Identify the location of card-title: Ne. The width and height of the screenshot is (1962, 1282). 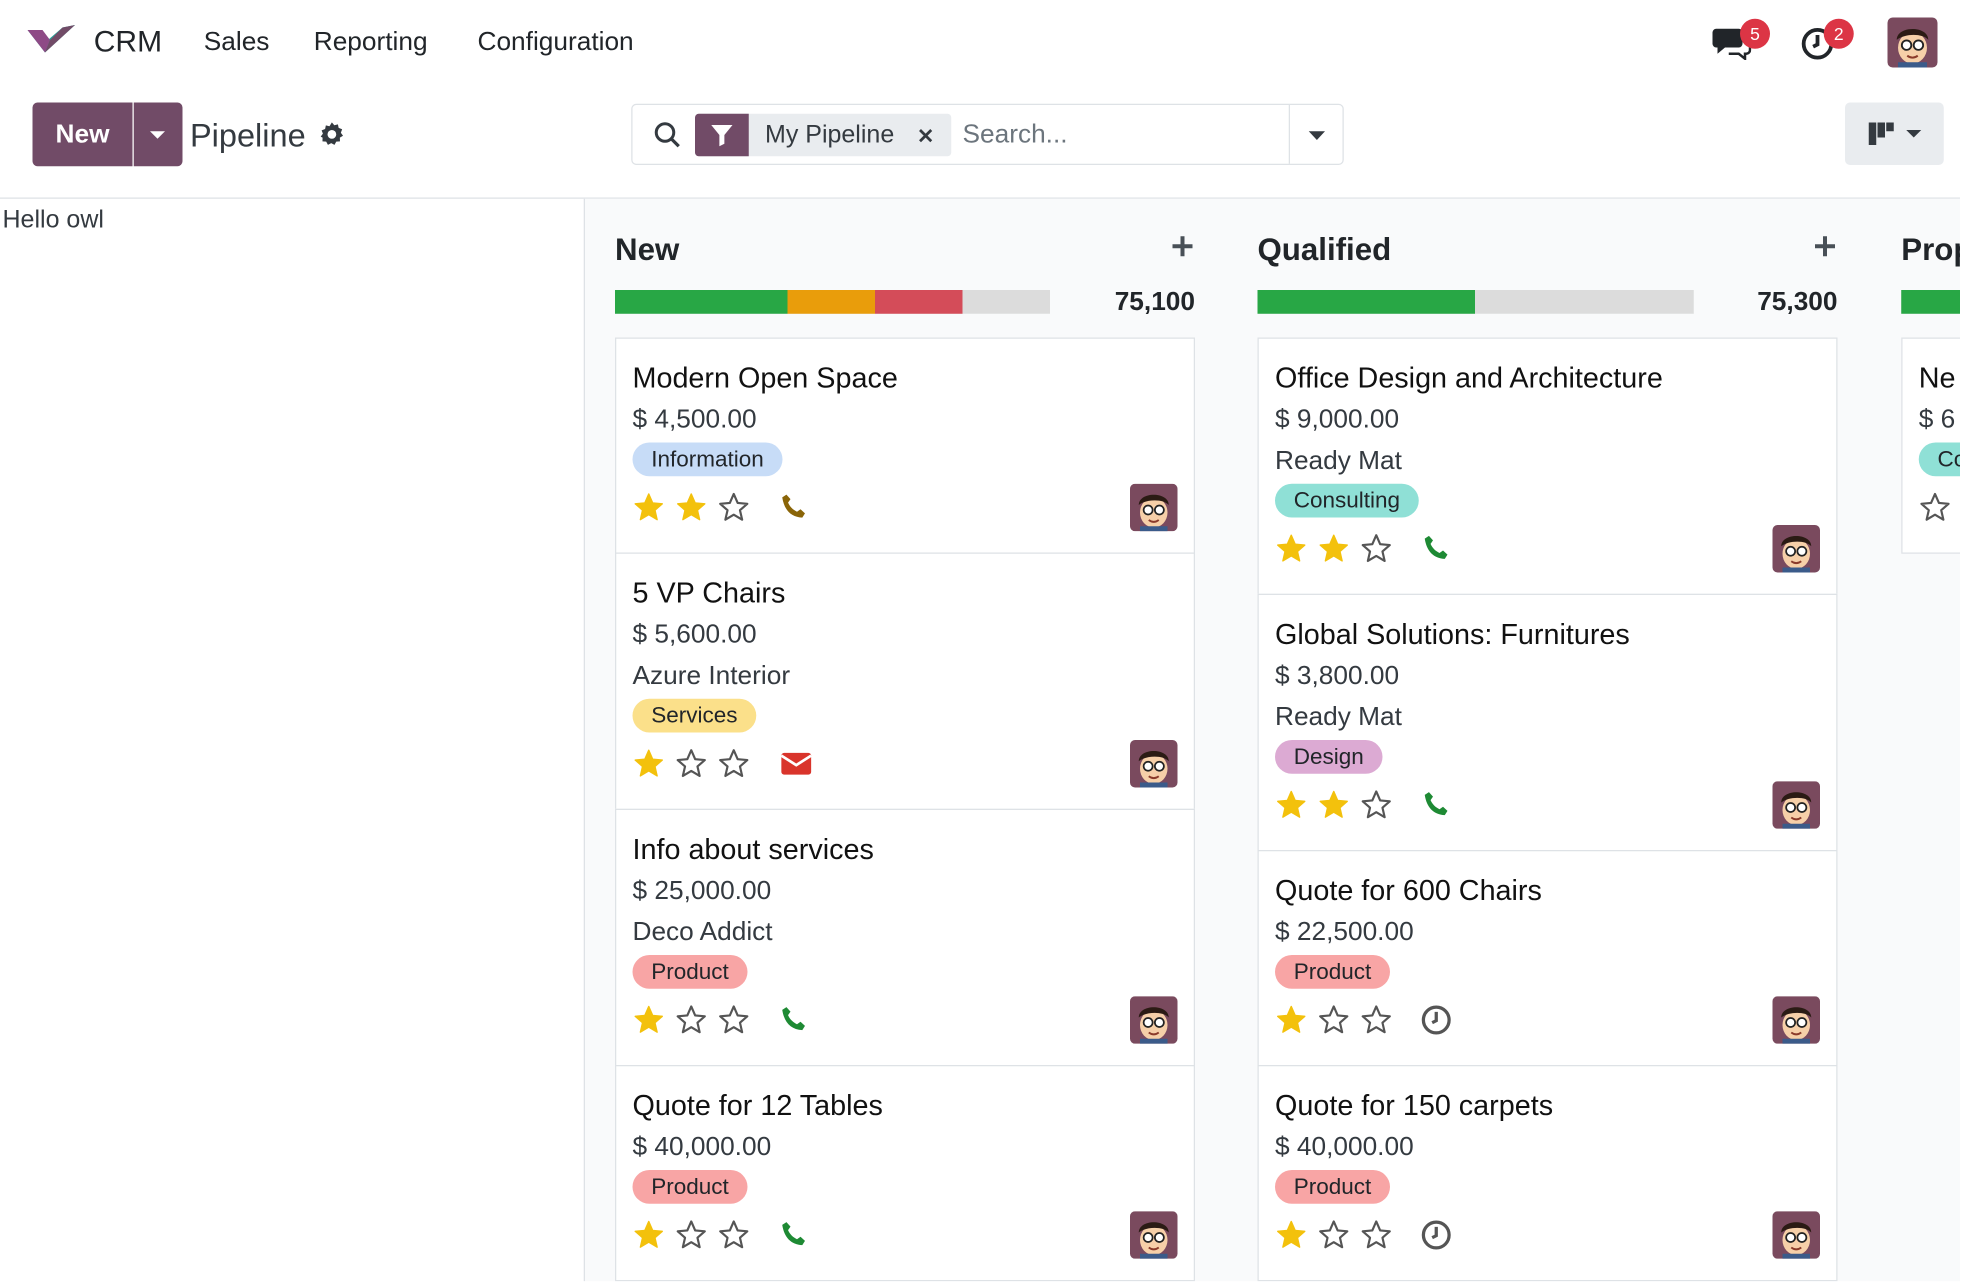
(1937, 377).